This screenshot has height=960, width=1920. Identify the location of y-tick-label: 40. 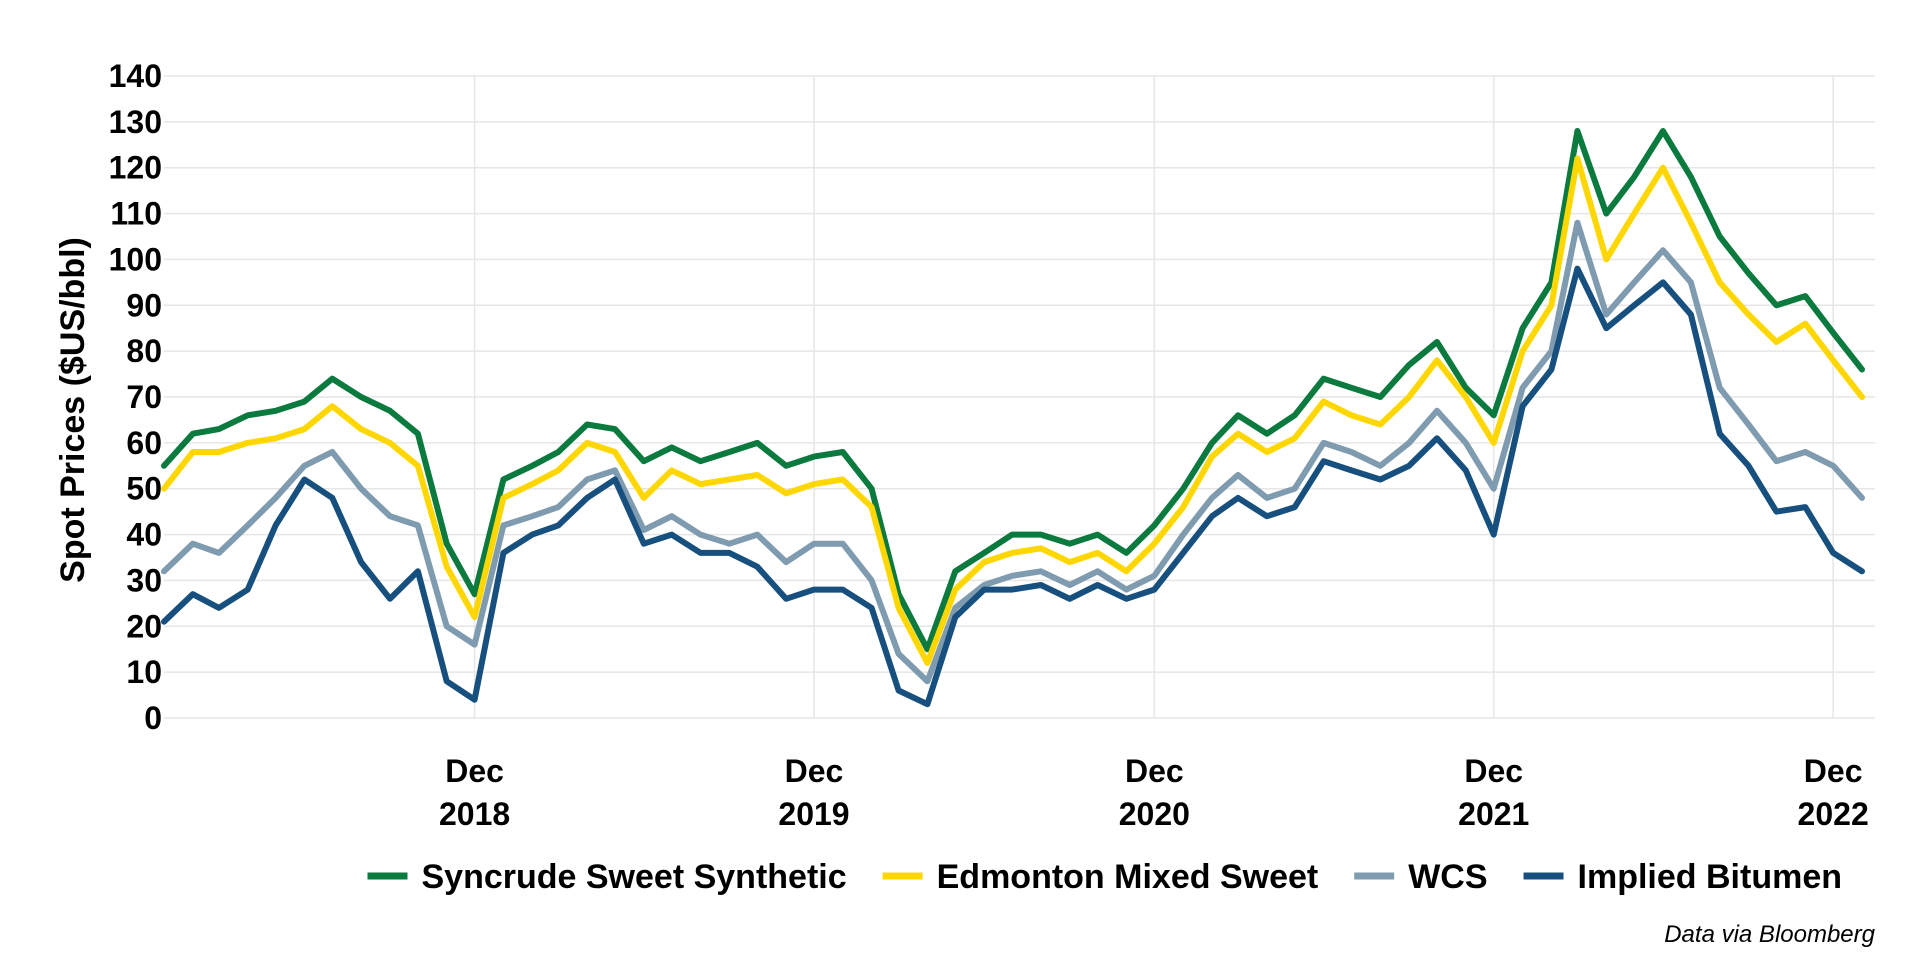
(144, 535).